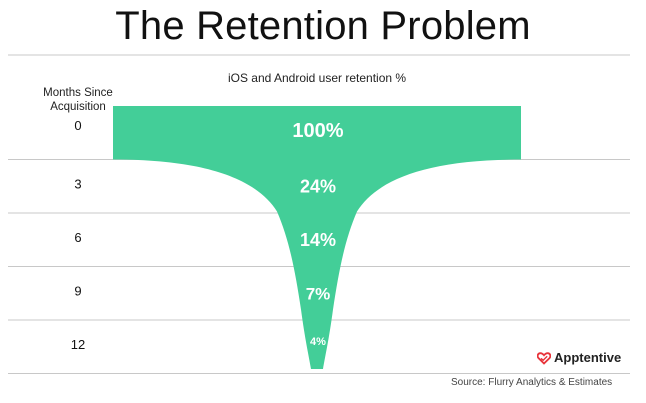 The height and width of the screenshot is (403, 646). I want to click on heart-logo-icon, so click(544, 358).